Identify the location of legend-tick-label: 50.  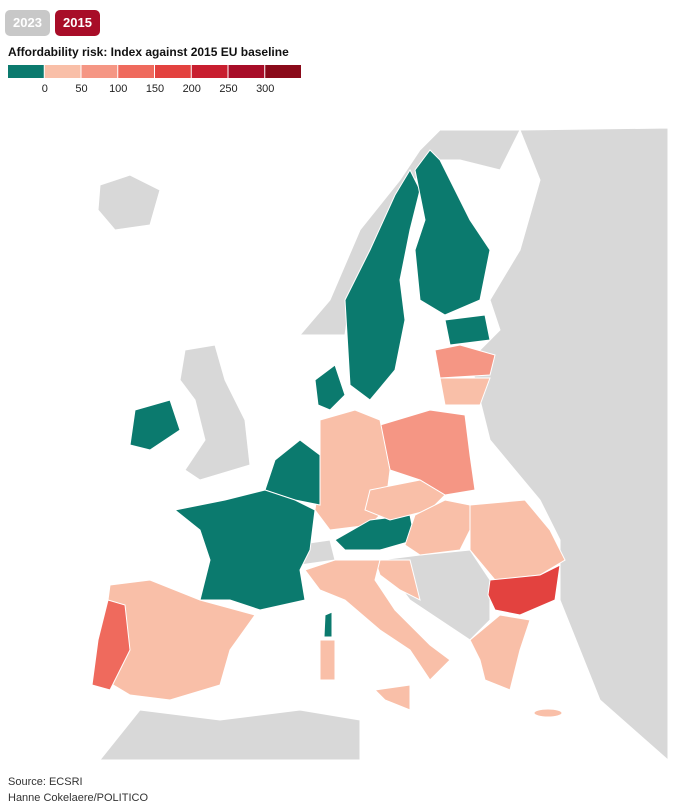
(81, 89).